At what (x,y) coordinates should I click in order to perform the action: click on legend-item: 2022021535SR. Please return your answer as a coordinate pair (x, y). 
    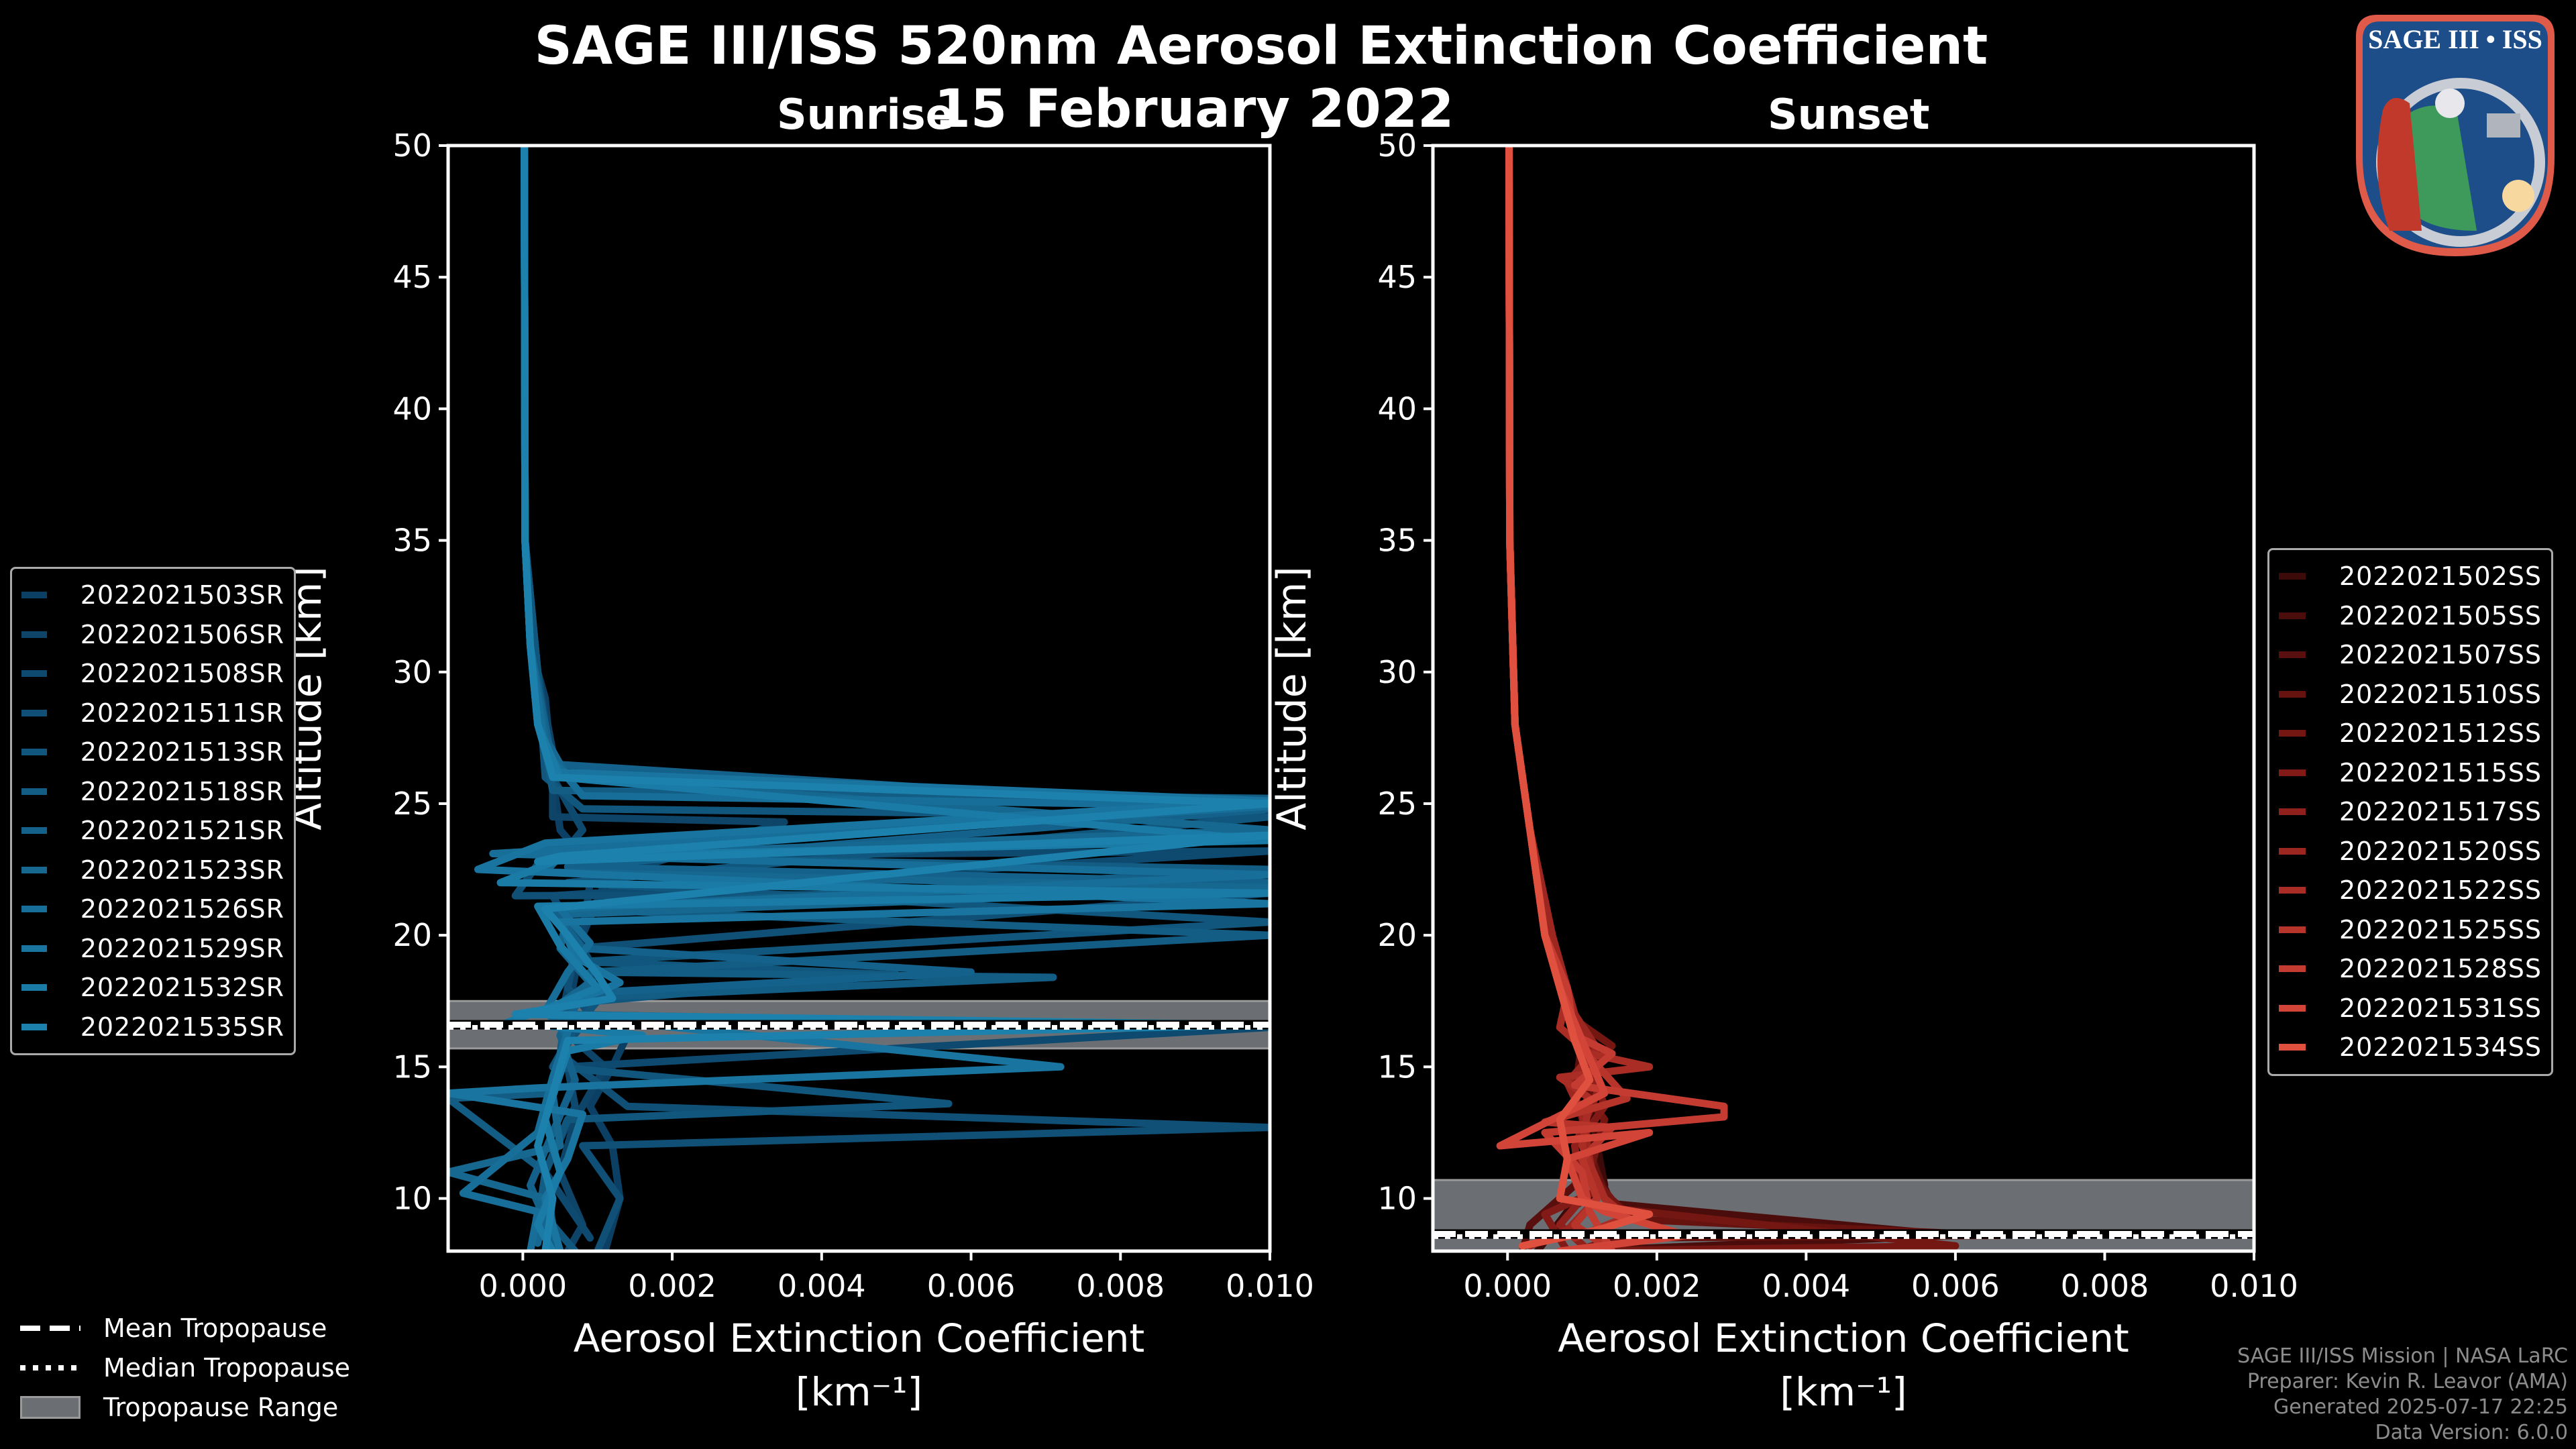
    Looking at the image, I should click on (152, 1027).